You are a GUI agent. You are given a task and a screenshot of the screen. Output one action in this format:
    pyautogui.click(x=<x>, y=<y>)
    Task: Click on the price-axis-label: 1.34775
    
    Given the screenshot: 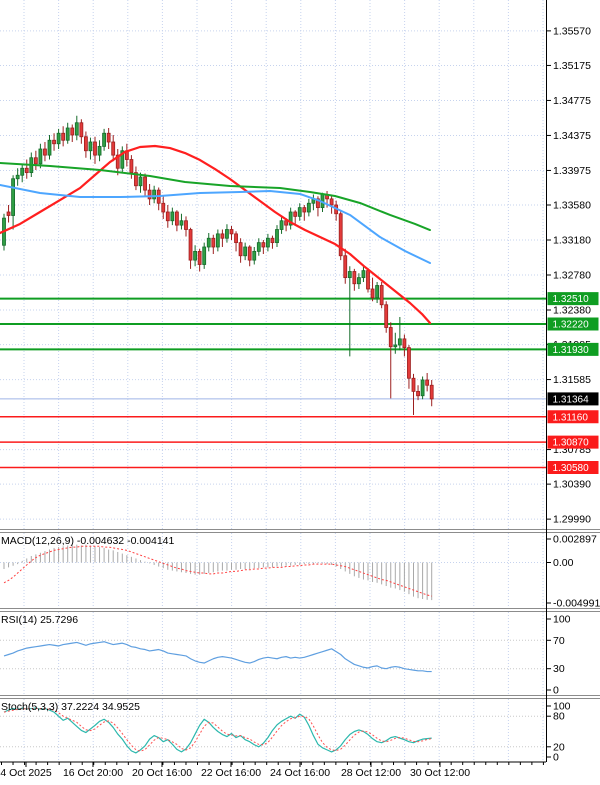 What is the action you would take?
    pyautogui.click(x=572, y=101)
    